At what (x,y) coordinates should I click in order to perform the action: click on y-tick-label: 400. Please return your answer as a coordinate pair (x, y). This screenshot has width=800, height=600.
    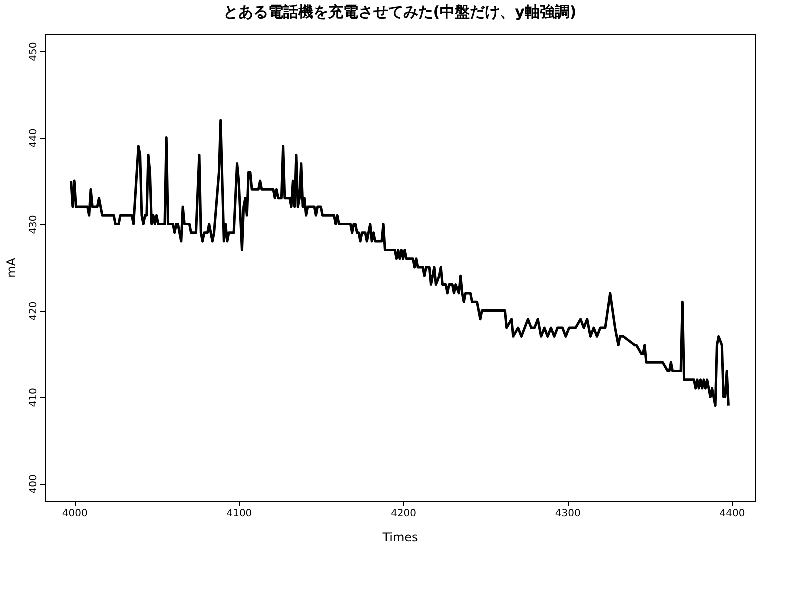
    Looking at the image, I should click on (34, 484).